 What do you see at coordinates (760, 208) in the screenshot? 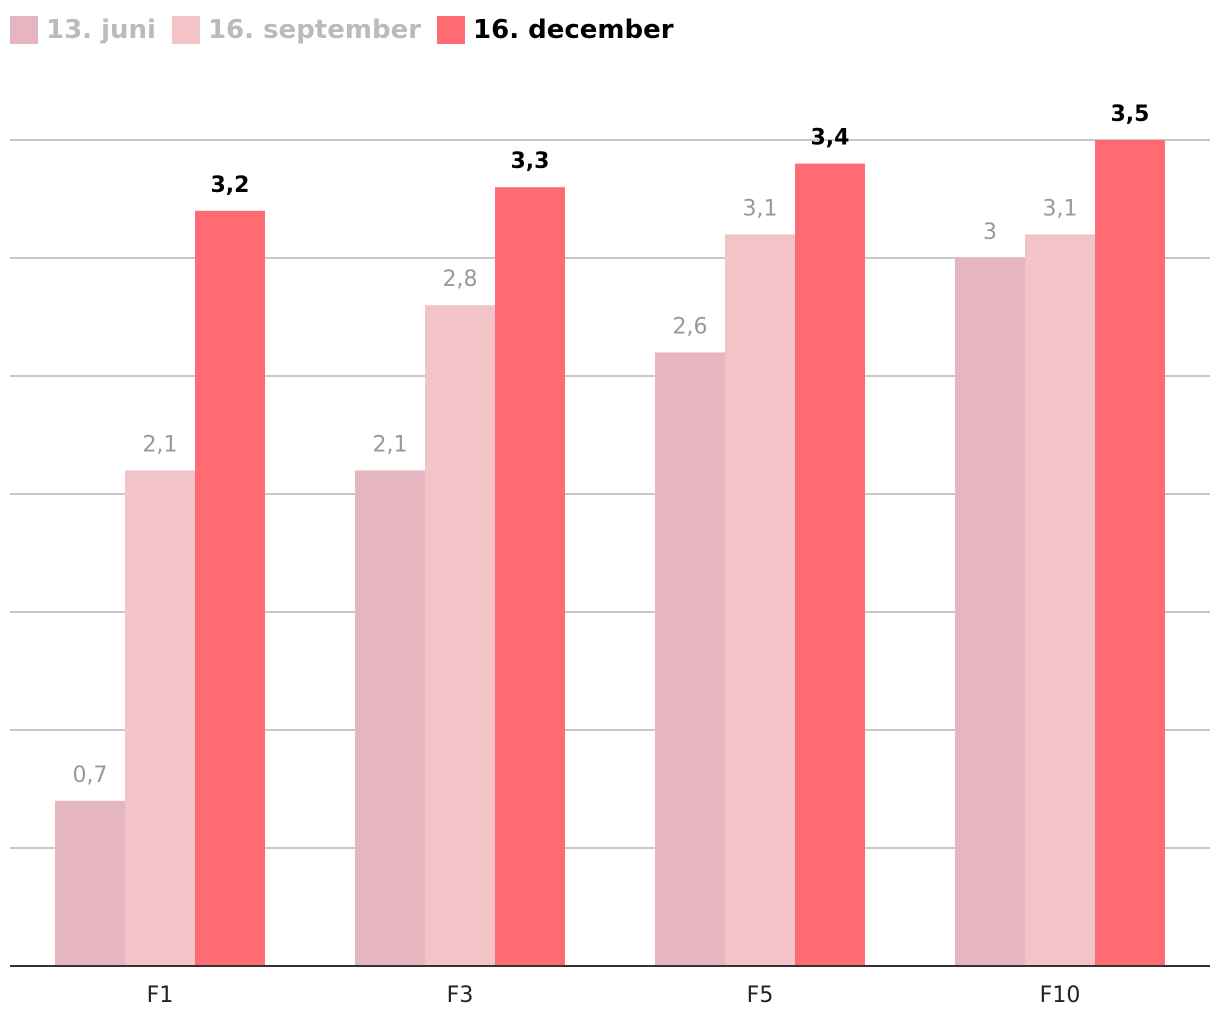
I see `value-label-f5-16-september: 3,1` at bounding box center [760, 208].